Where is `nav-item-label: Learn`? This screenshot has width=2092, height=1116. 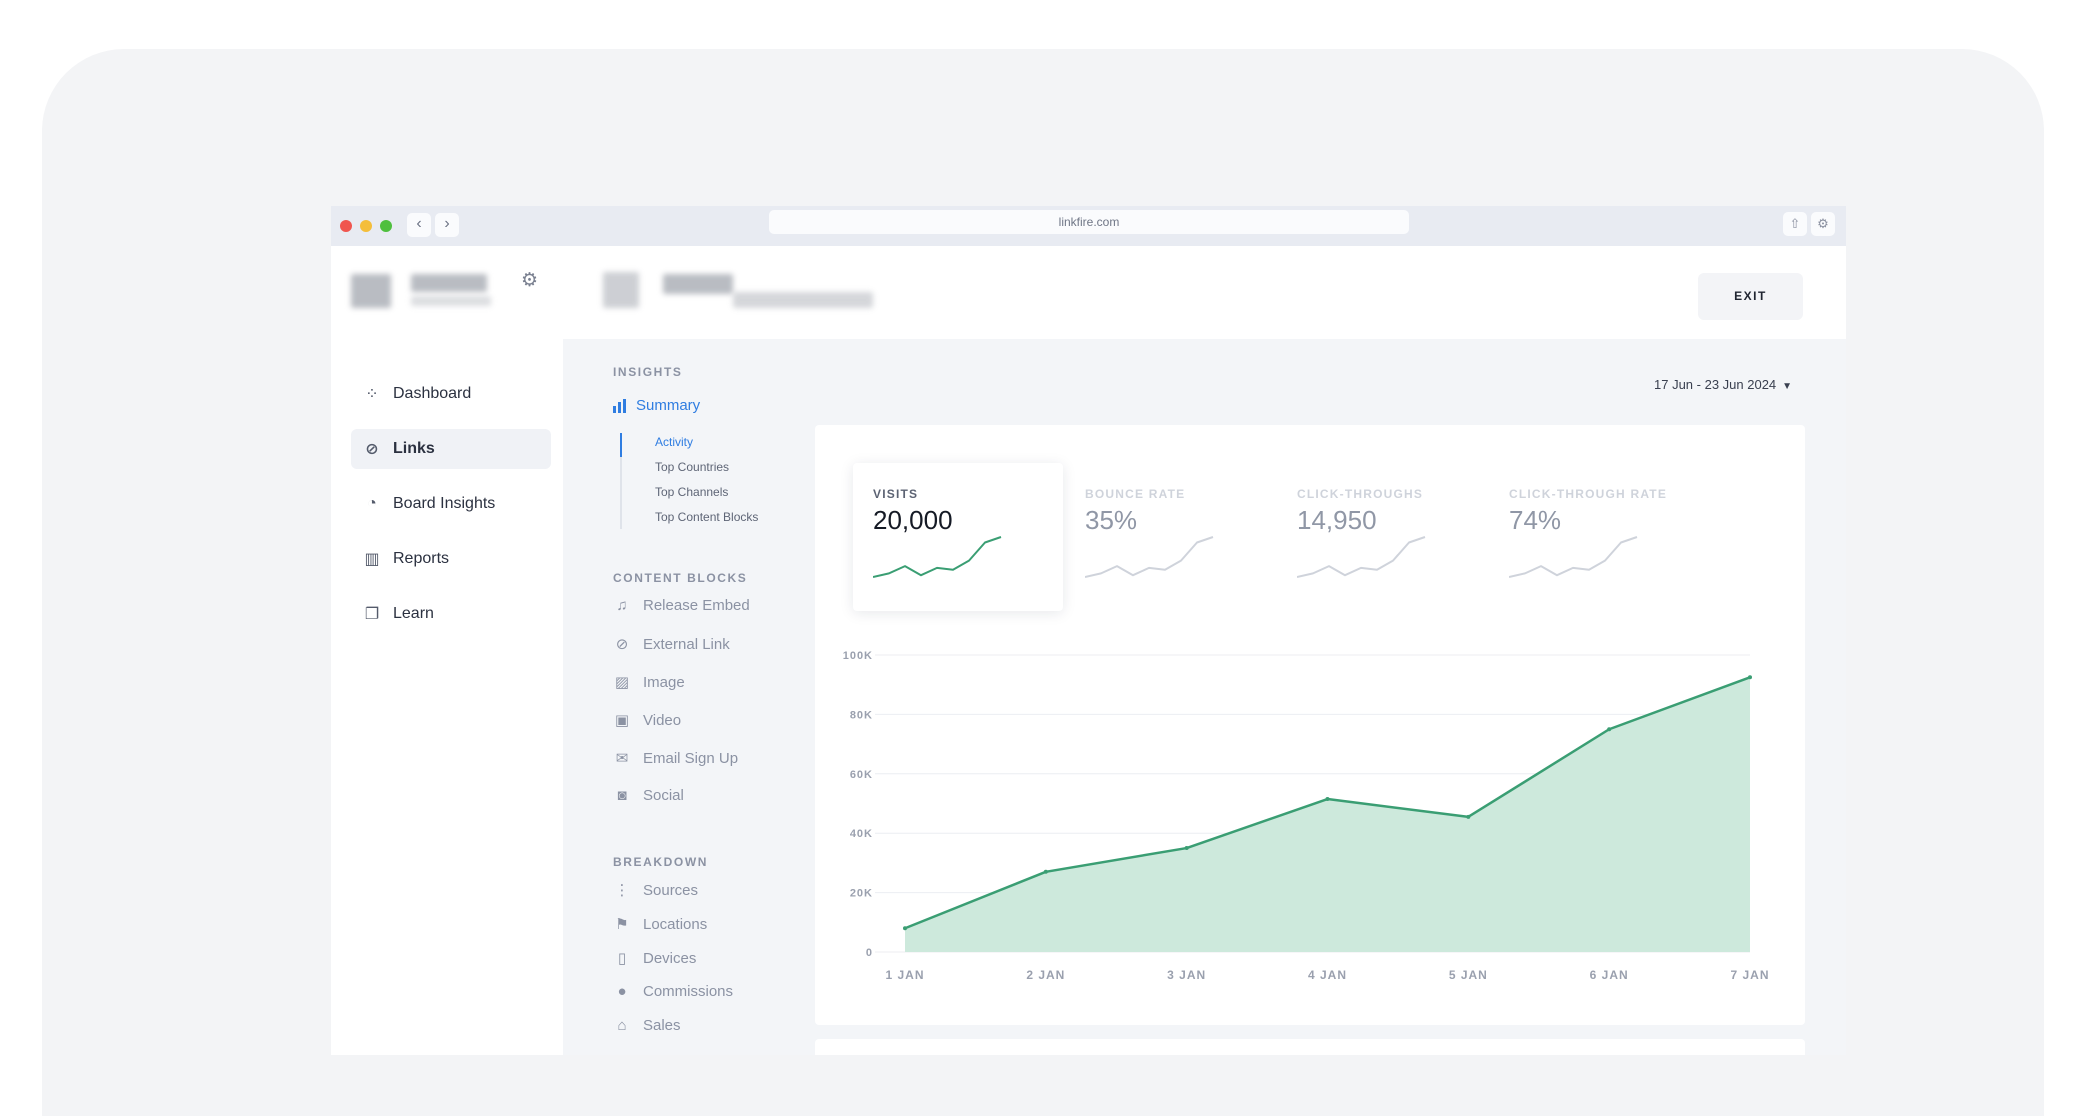 nav-item-label: Learn is located at coordinates (413, 613).